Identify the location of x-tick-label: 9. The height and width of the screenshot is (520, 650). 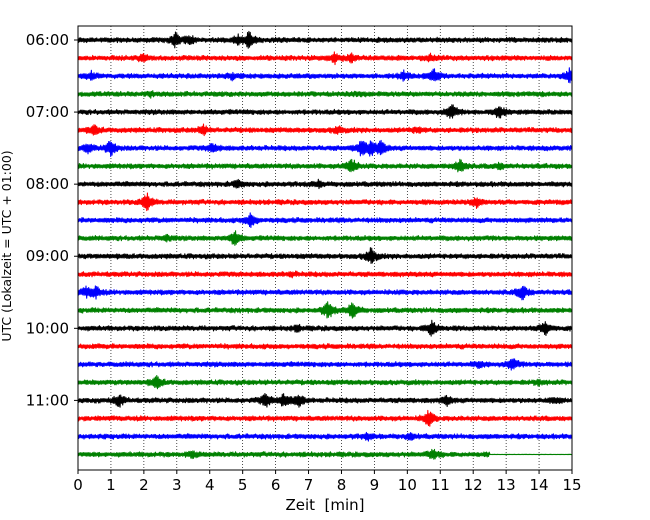
(375, 485).